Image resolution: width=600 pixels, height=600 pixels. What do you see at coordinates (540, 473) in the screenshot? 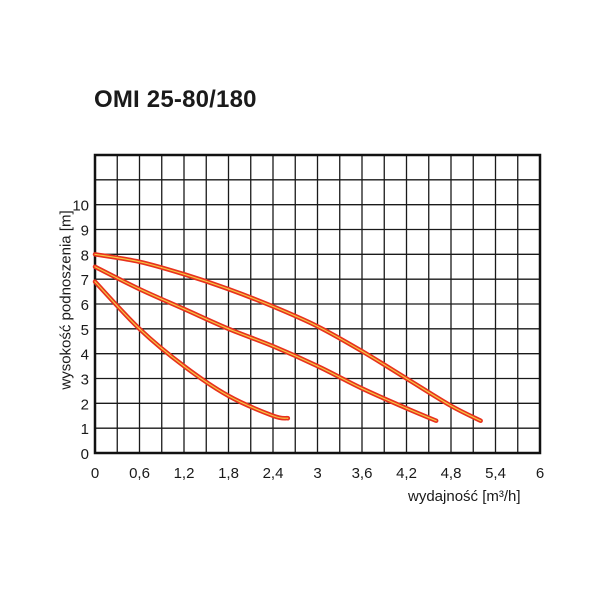
I see `x-tick-label: 6` at bounding box center [540, 473].